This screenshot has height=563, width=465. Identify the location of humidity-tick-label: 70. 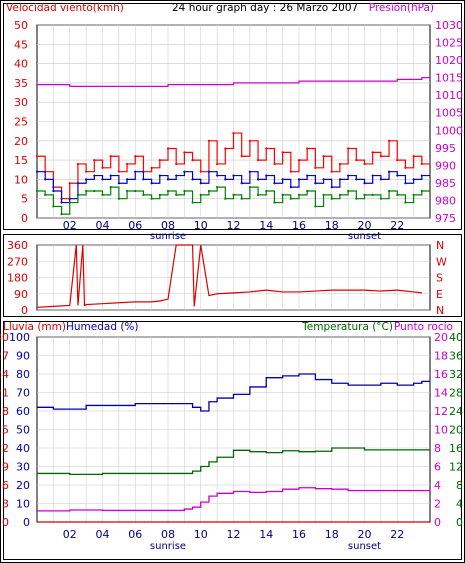
(23, 393).